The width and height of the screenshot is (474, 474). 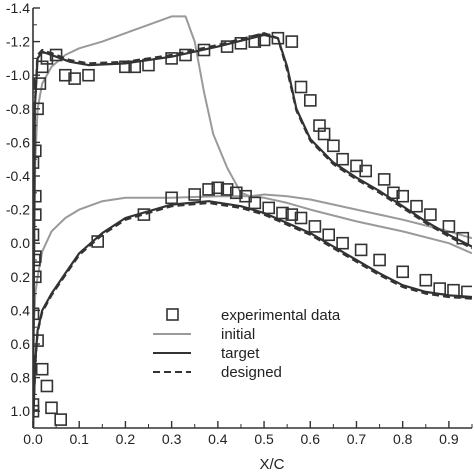 What do you see at coordinates (281, 315) in the screenshot?
I see `legend-label-experimental-data: experimental data` at bounding box center [281, 315].